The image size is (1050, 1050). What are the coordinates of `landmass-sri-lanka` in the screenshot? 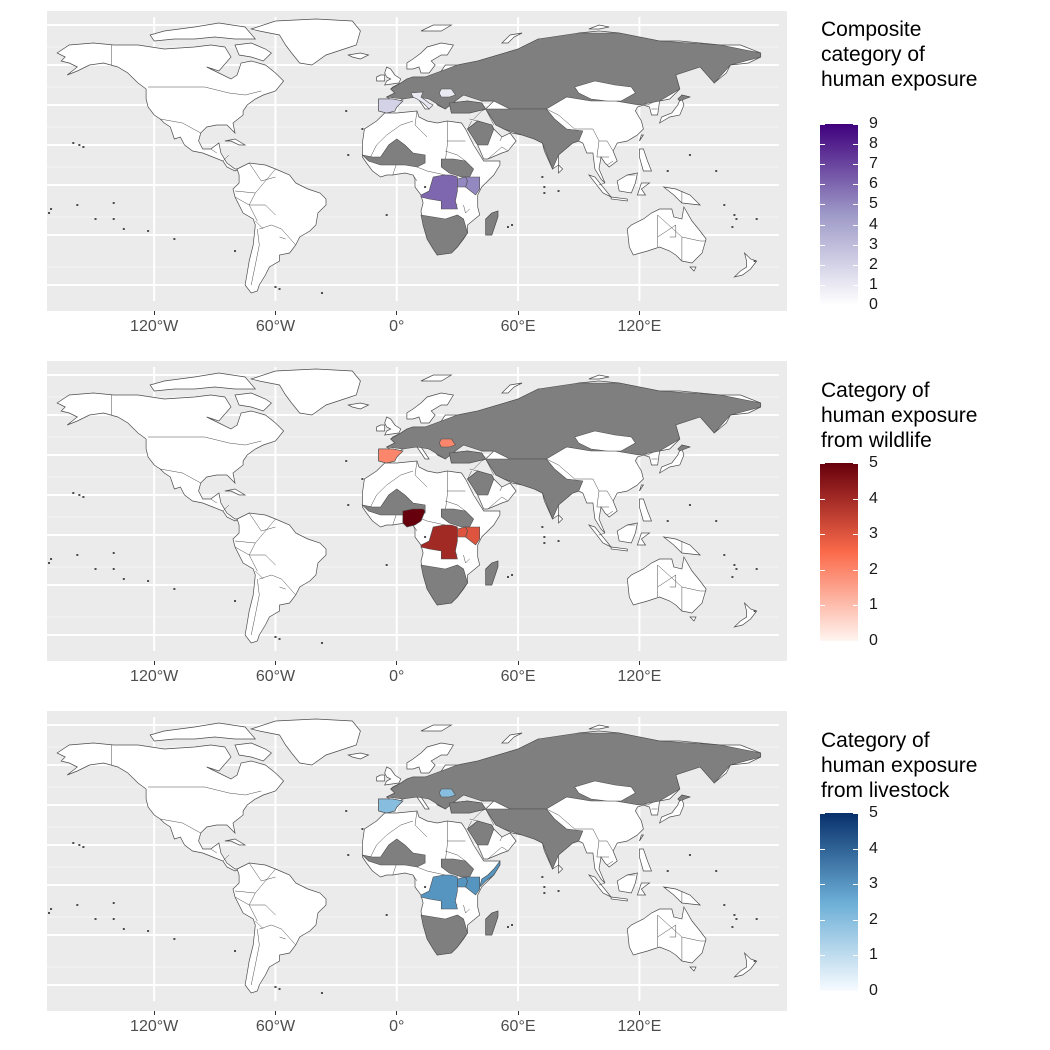 It's located at (561, 869).